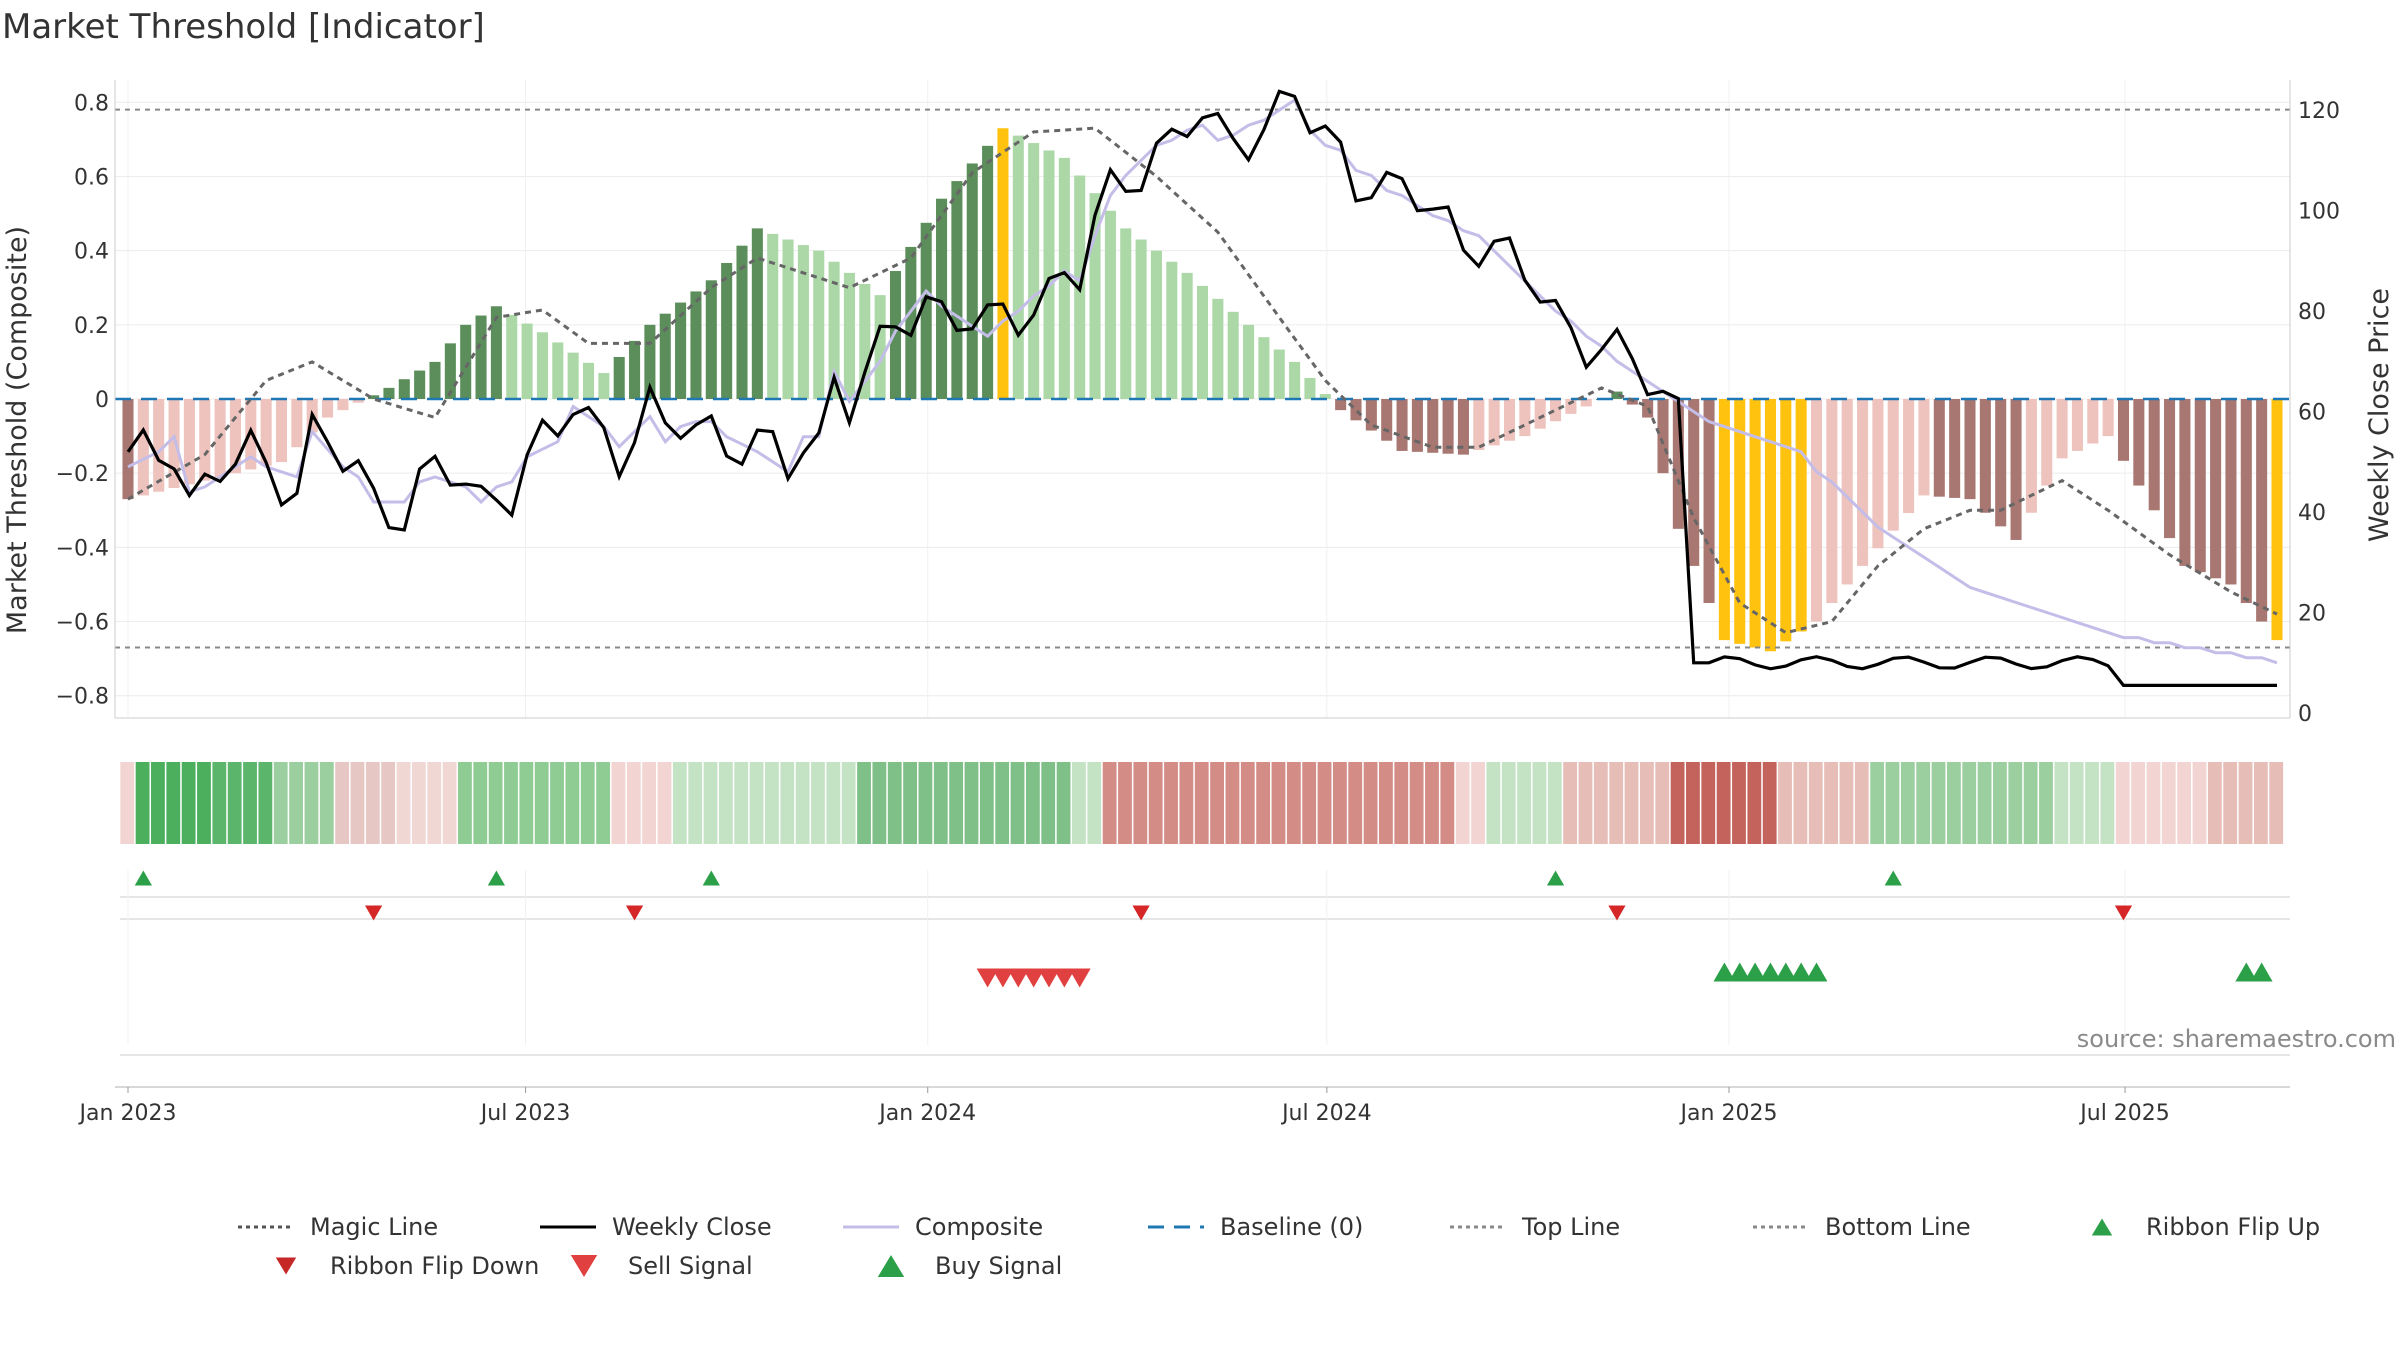  What do you see at coordinates (102, 400) in the screenshot?
I see `y-tick-label: 0` at bounding box center [102, 400].